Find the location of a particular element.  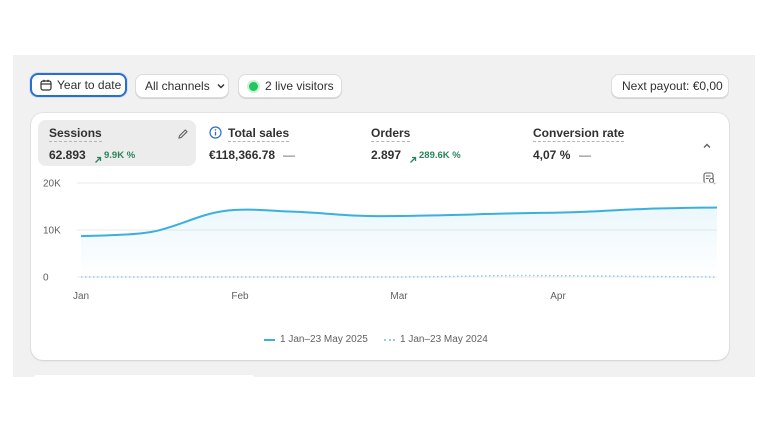

legend-label: 1 Jan–23 May 2024 is located at coordinates (444, 339).